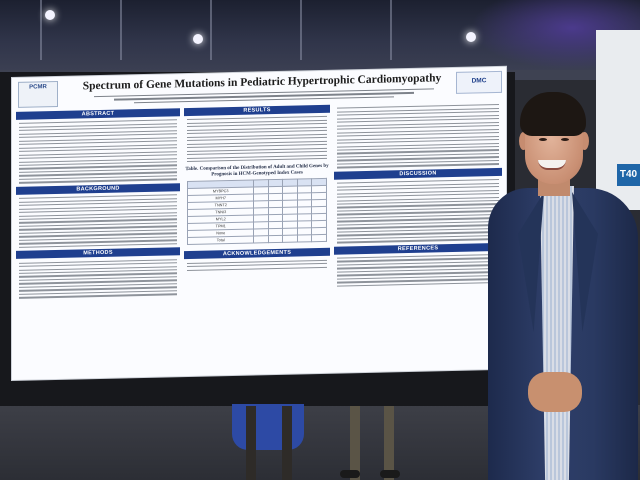  What do you see at coordinates (98, 279) in the screenshot?
I see `methods-body` at bounding box center [98, 279].